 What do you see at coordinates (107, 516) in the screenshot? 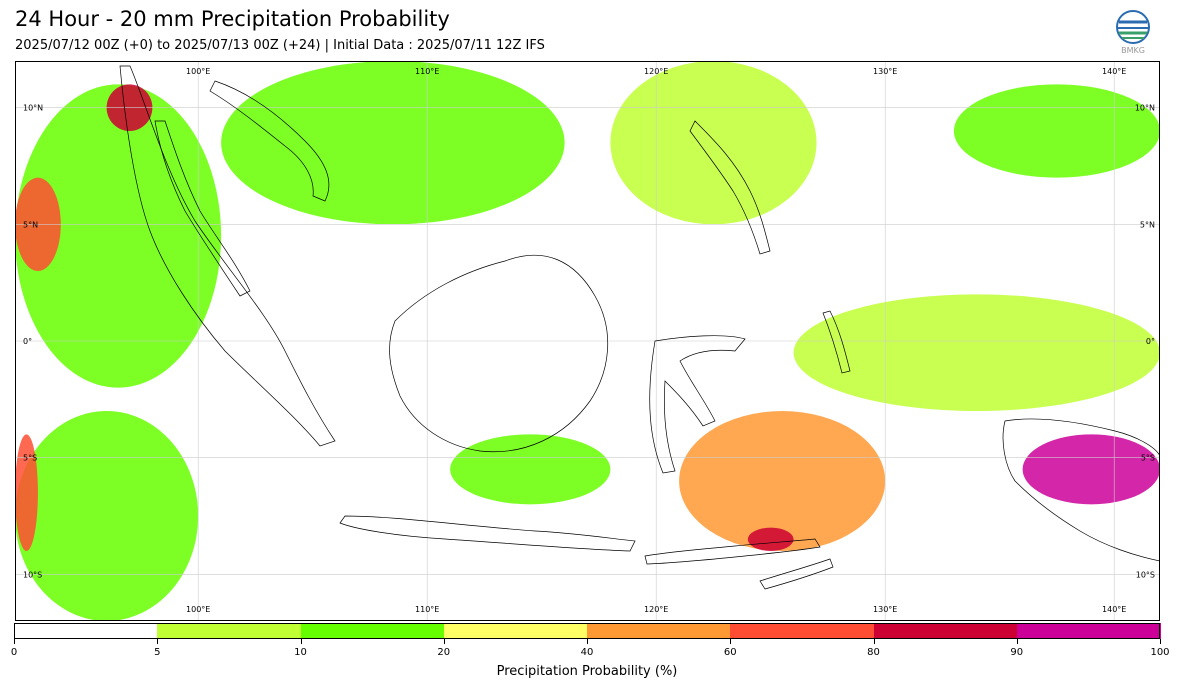
I see `precip-region-indian-ocean-west` at bounding box center [107, 516].